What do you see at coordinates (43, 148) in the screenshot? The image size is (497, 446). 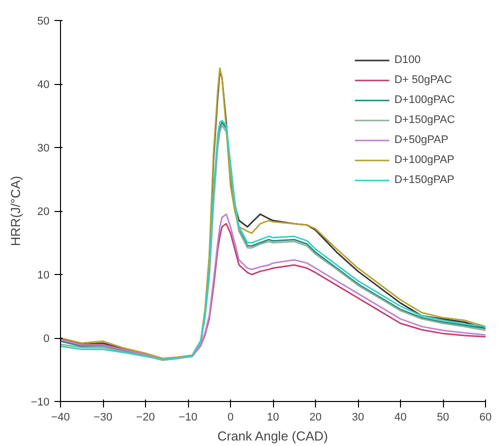 I see `y-tick-label: 30` at bounding box center [43, 148].